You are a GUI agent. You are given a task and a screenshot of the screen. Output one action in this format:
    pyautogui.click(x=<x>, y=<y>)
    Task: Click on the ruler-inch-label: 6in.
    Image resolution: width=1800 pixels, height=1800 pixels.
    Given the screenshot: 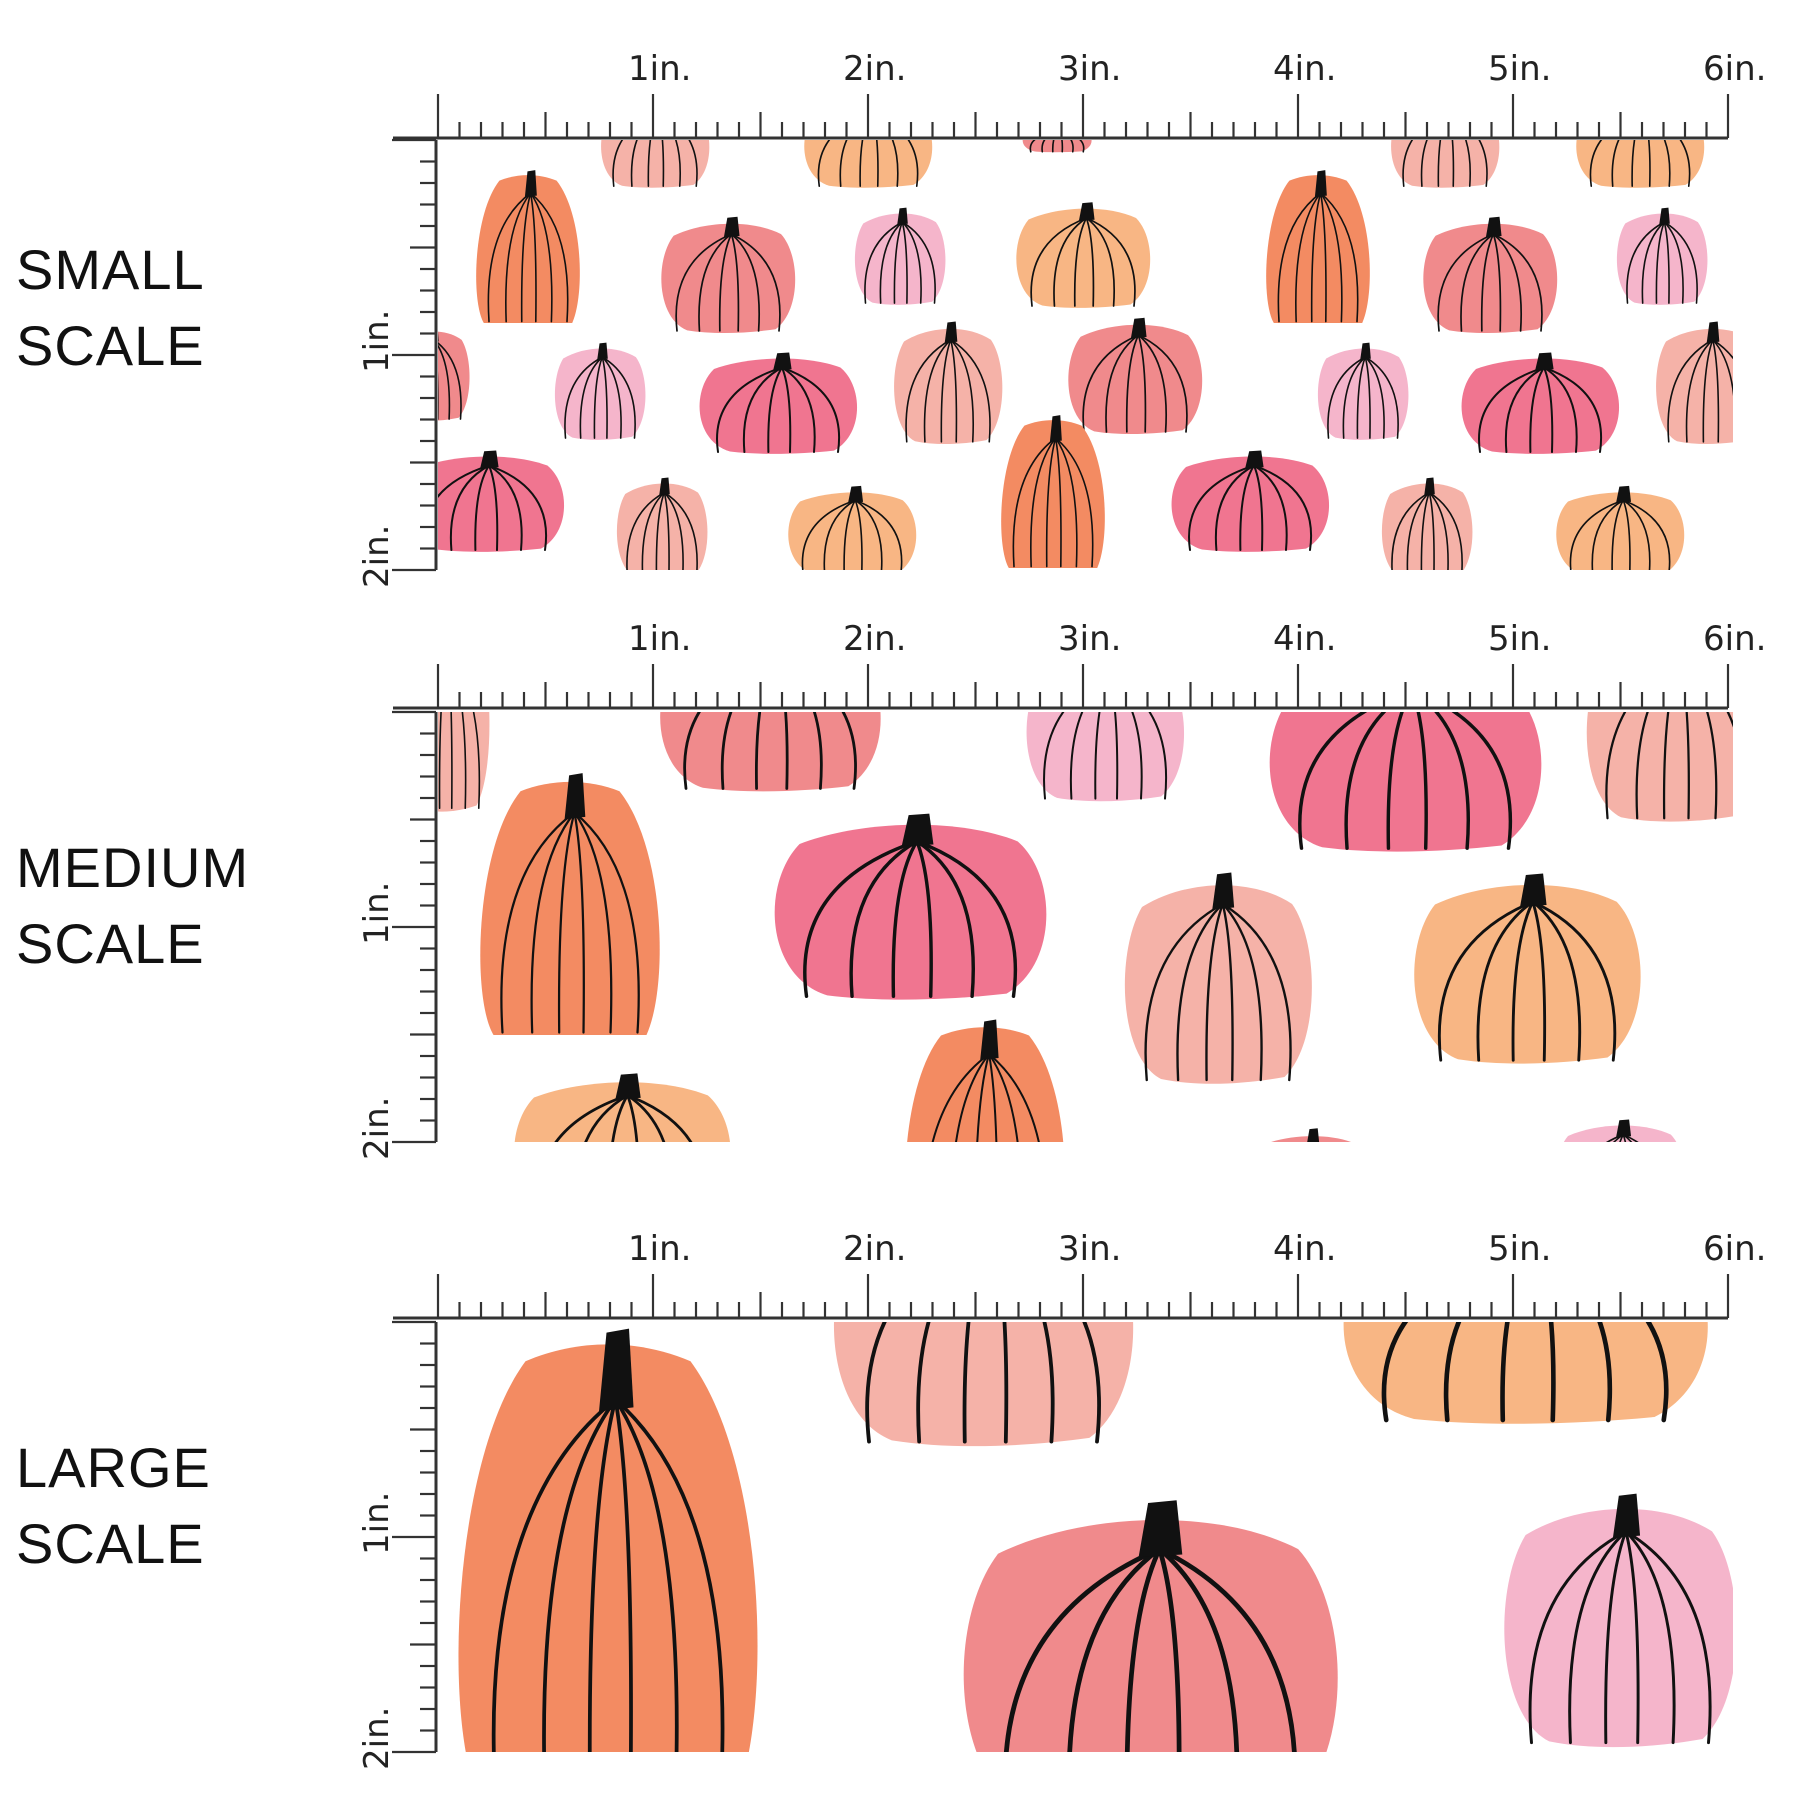 What is the action you would take?
    pyautogui.click(x=1734, y=639)
    